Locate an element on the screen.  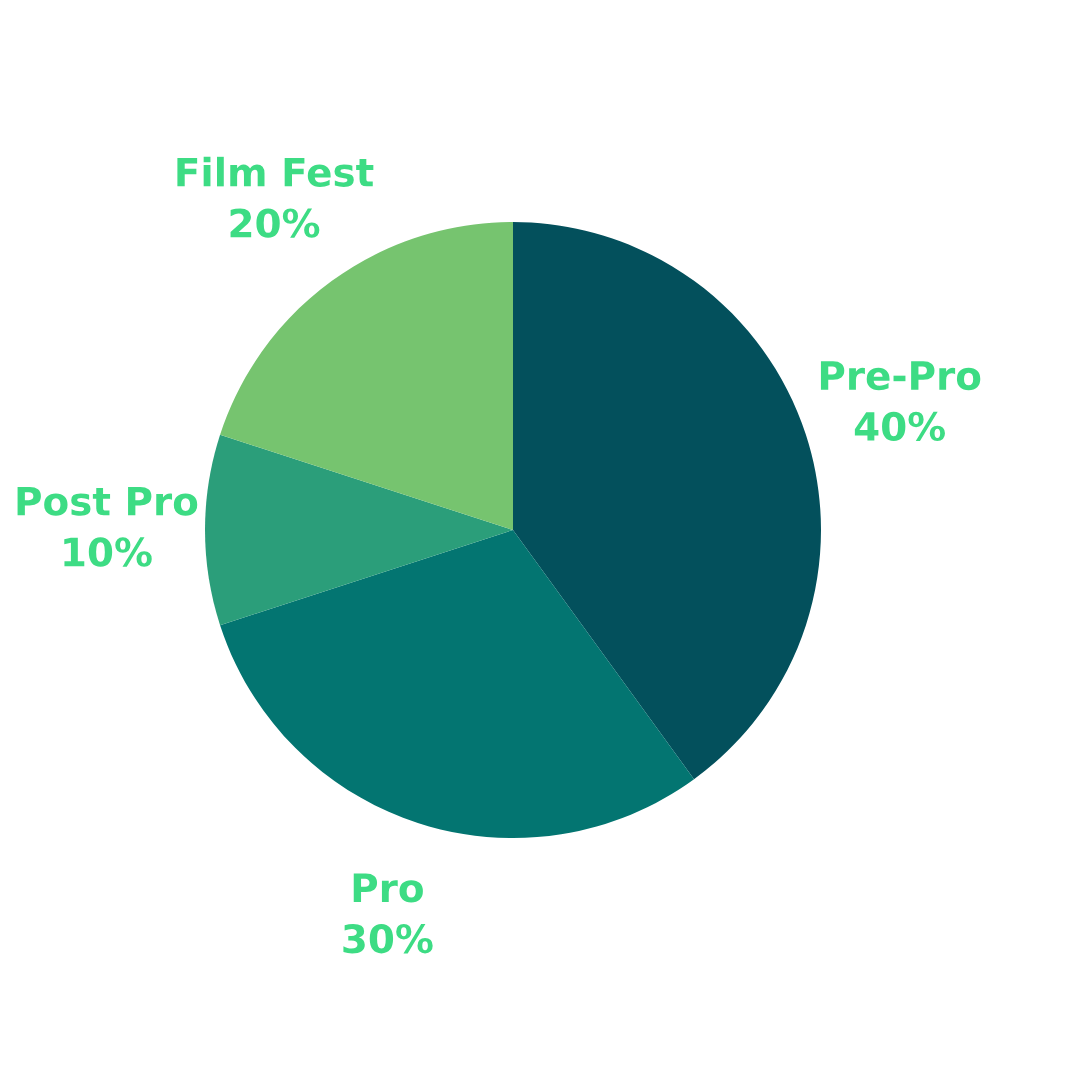
slice-label: Post Pro is located at coordinates (107, 501).